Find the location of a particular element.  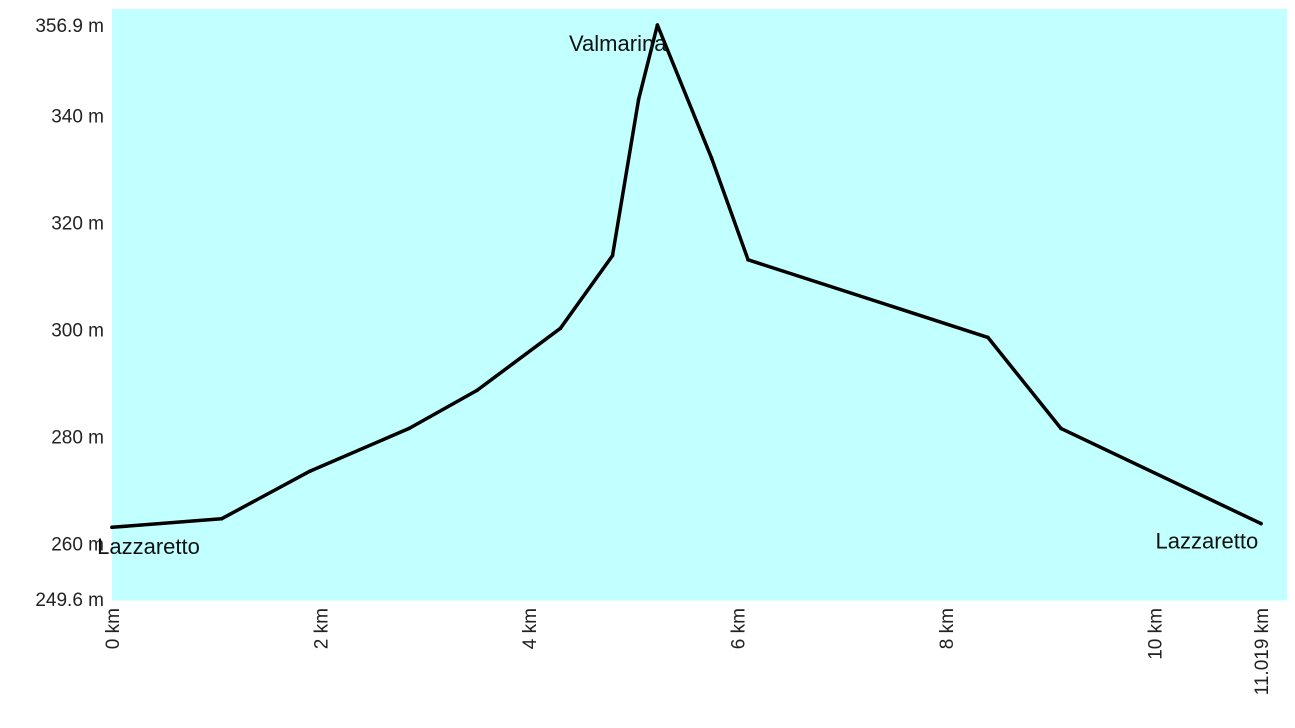

x-tick-label: 4 km is located at coordinates (530, 628).